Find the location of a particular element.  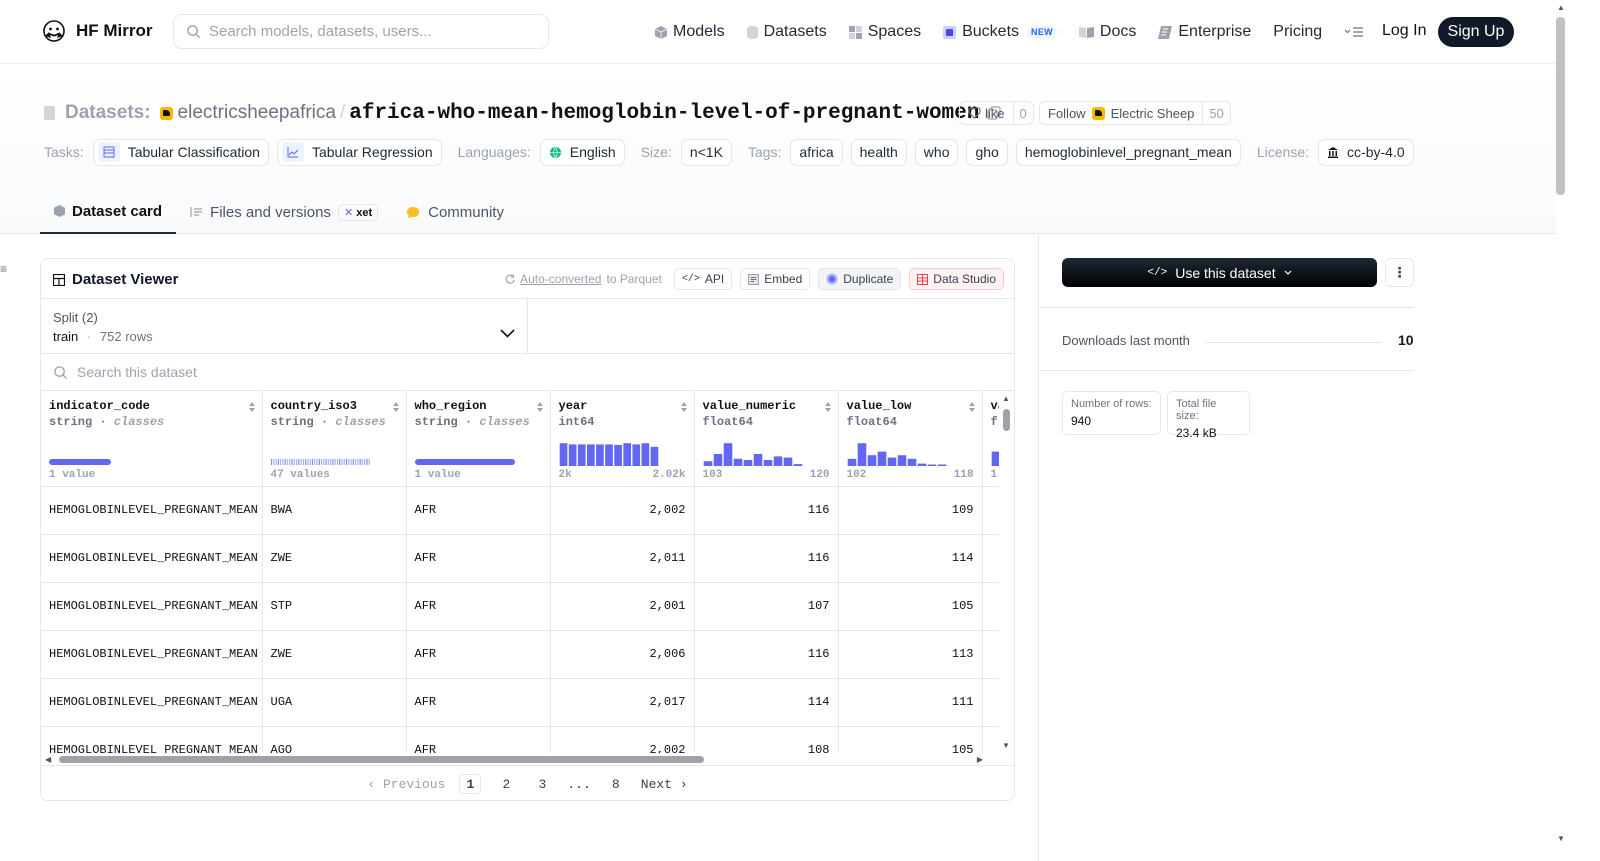

nav-enterprise: Enterprise is located at coordinates (1204, 32).